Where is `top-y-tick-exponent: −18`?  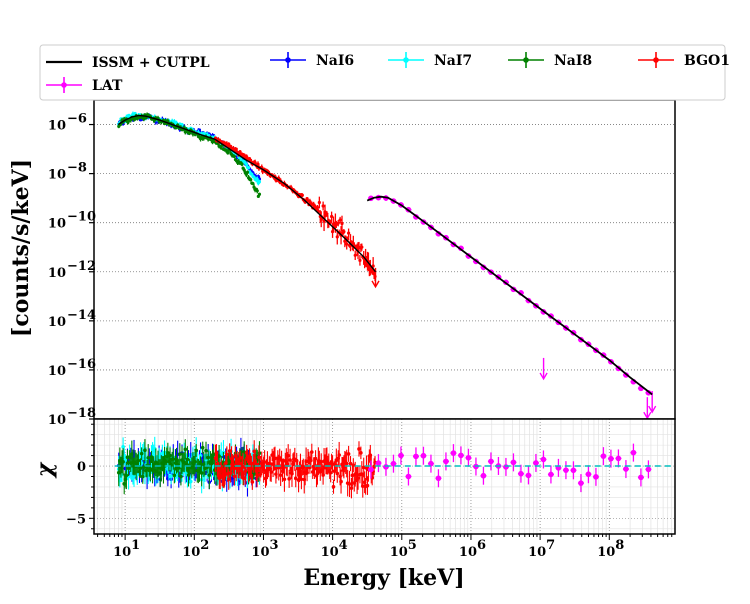
top-y-tick-exponent: −18 is located at coordinates (81, 413).